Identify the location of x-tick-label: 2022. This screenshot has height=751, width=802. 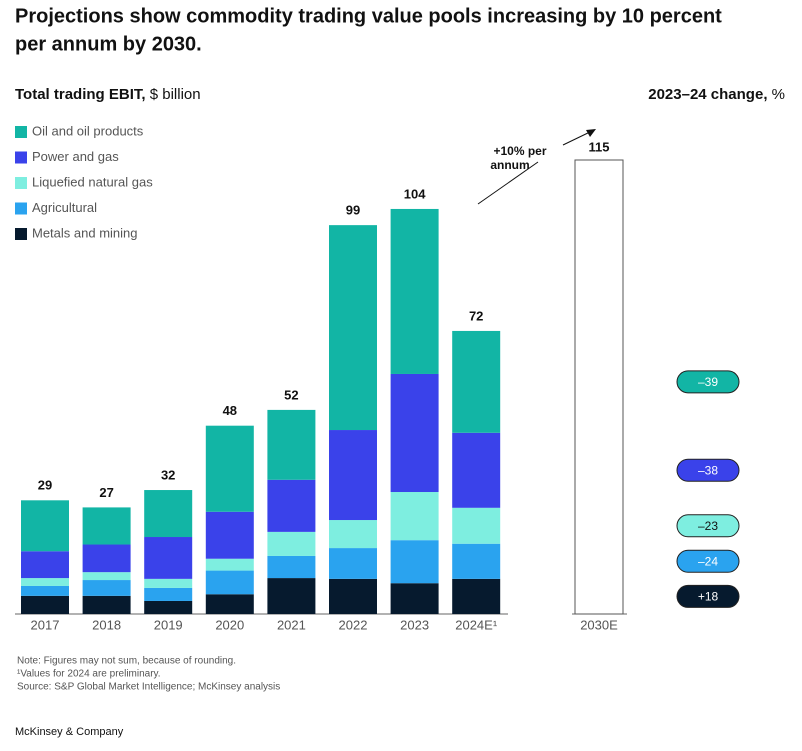
(353, 624).